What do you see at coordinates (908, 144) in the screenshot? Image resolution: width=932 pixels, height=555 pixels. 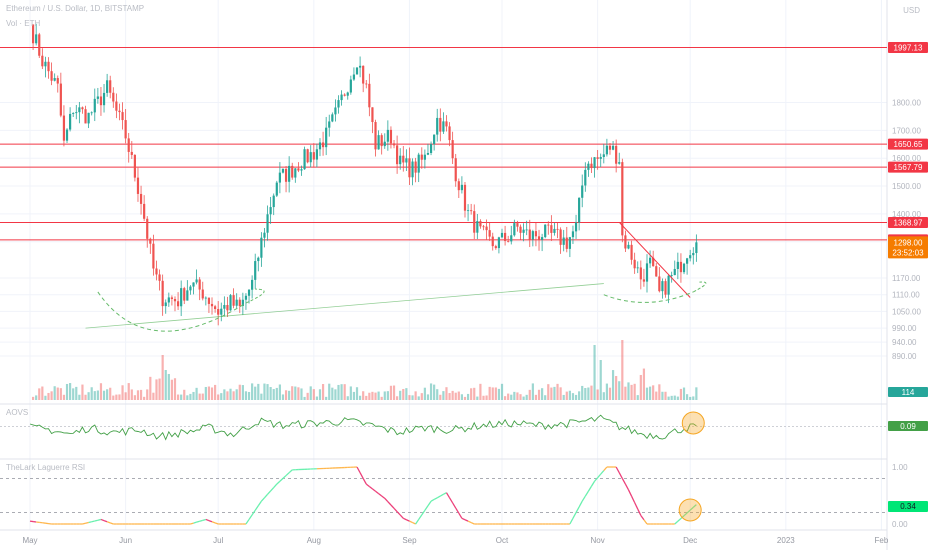 I see `level-price-label: 1650.65` at bounding box center [908, 144].